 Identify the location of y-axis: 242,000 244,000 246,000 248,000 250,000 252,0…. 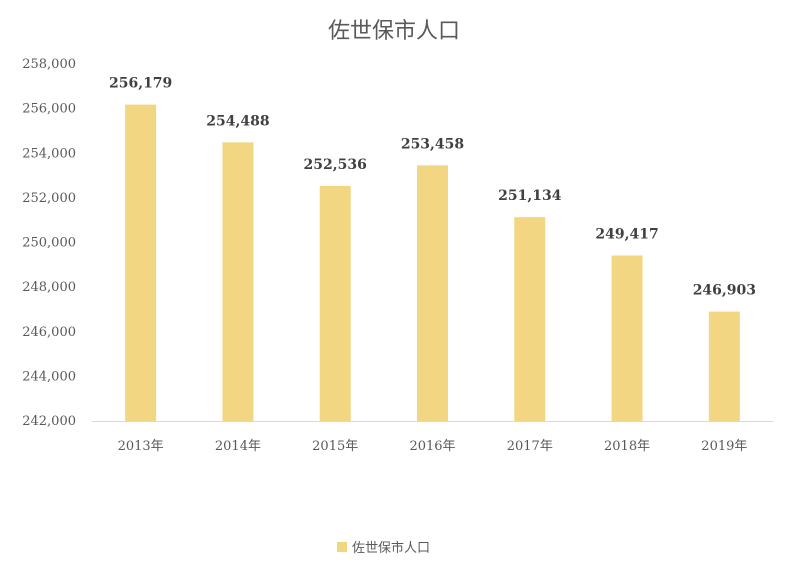
(49, 243).